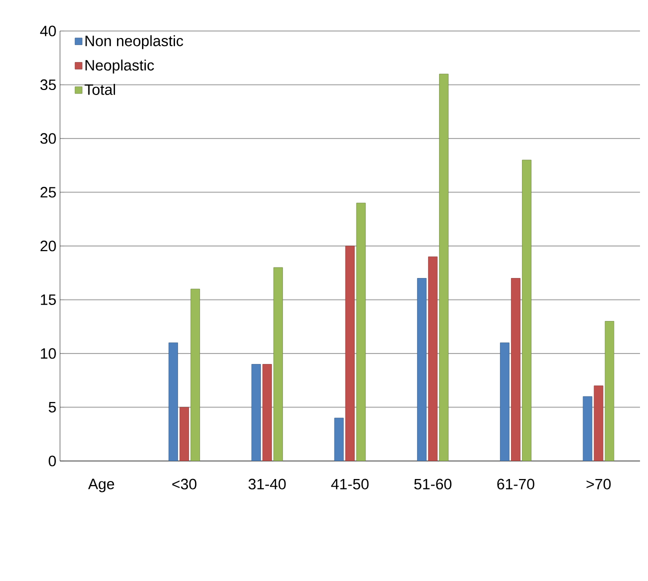 This screenshot has width=648, height=581. I want to click on y-tick-label: 35, so click(48, 84).